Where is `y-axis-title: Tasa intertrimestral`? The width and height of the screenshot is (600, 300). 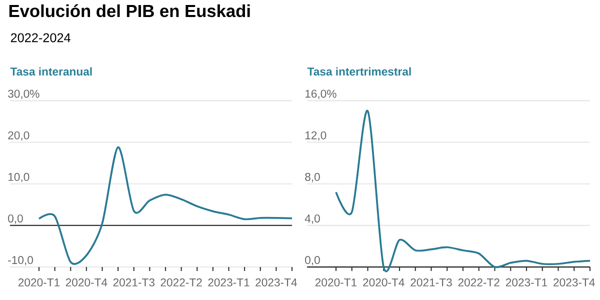
y-axis-title: Tasa intertrimestral is located at coordinates (359, 71).